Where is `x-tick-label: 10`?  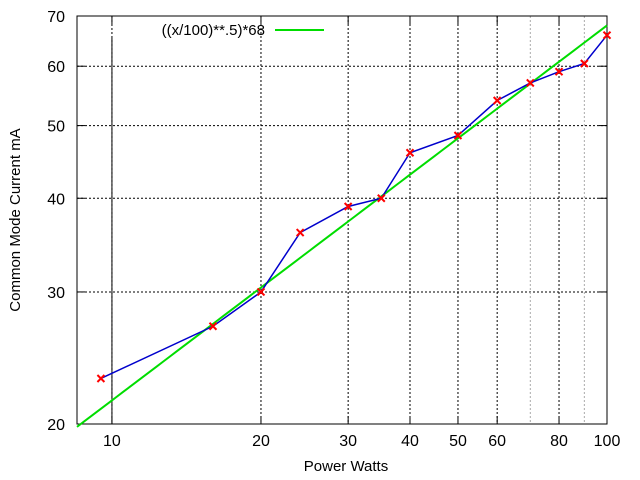 x-tick-label: 10 is located at coordinates (112, 441).